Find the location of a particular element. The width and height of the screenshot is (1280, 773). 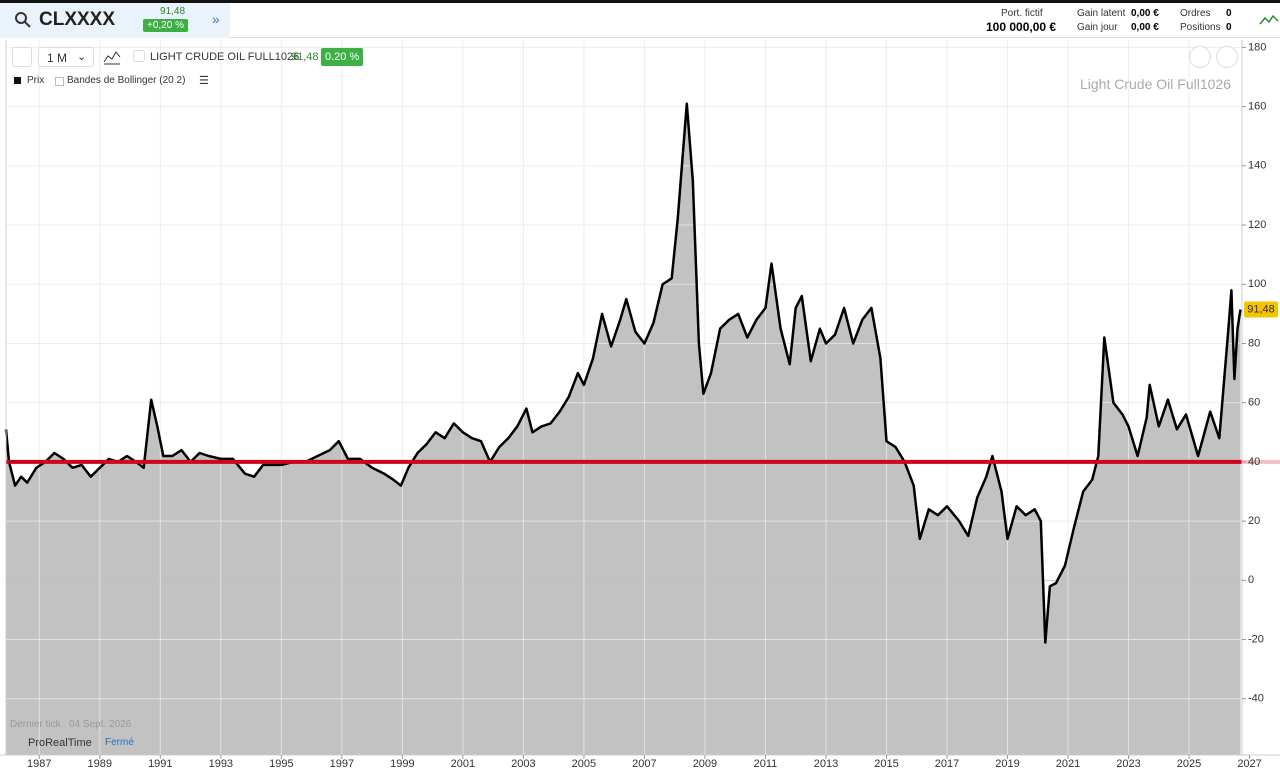

portfolio-label: Port. fictif is located at coordinates (1022, 13).